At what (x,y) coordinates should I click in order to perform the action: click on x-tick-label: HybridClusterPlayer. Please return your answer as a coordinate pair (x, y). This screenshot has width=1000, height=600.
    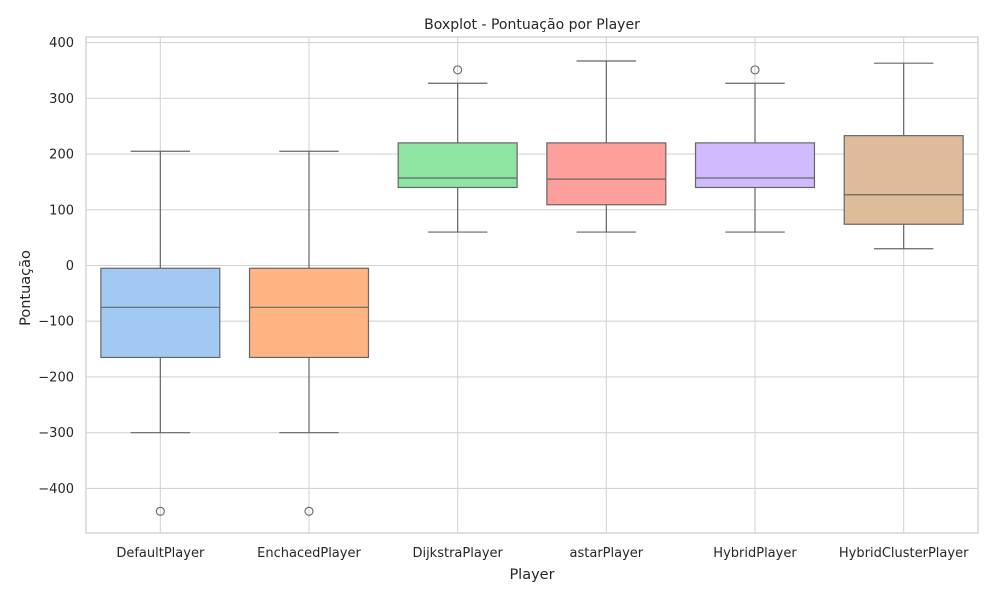
    Looking at the image, I should click on (904, 553).